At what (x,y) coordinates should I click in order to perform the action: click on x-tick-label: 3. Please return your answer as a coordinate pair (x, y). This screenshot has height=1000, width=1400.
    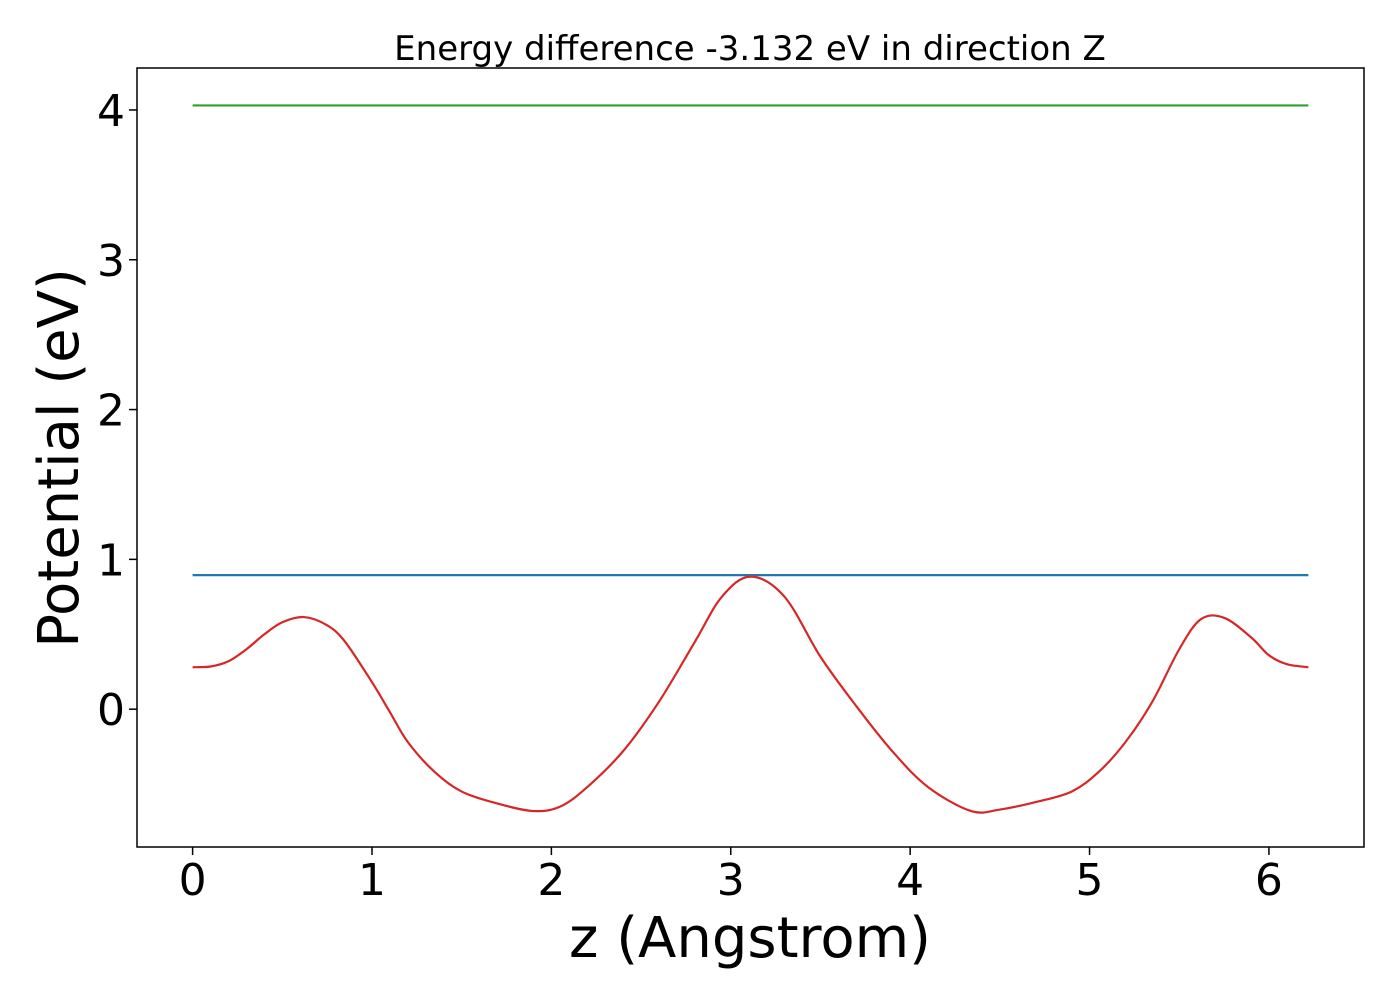
    Looking at the image, I should click on (731, 880).